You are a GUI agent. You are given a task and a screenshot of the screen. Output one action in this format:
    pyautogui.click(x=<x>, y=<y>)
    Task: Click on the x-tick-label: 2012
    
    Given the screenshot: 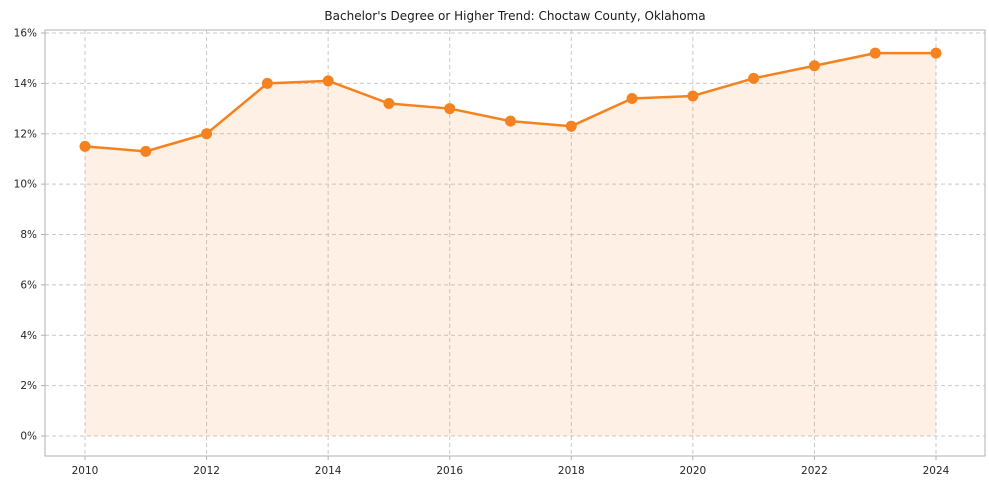 What is the action you would take?
    pyautogui.click(x=206, y=471)
    